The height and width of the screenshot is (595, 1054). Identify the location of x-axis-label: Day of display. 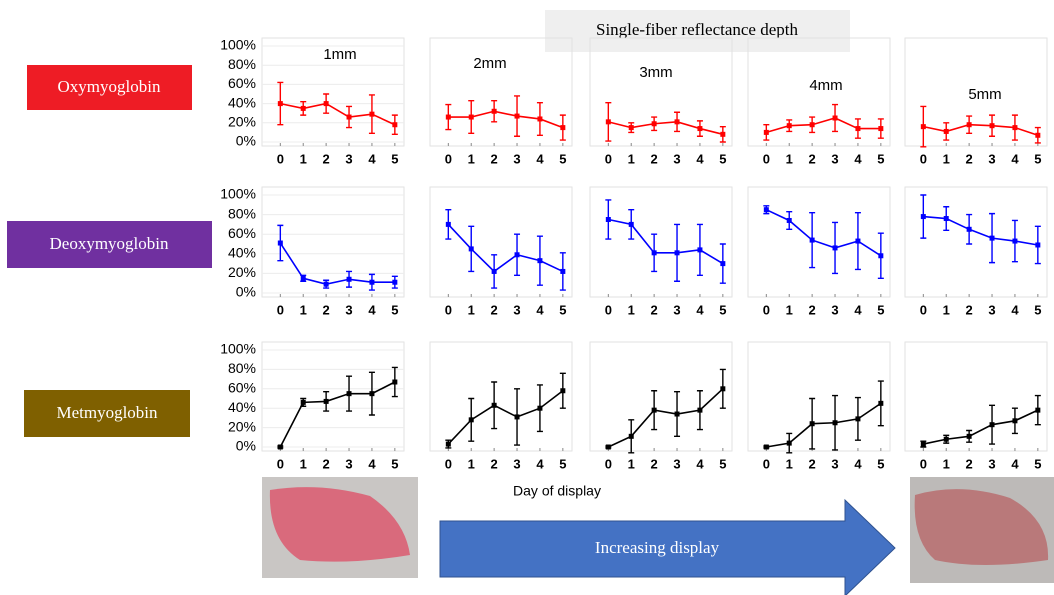
(557, 491).